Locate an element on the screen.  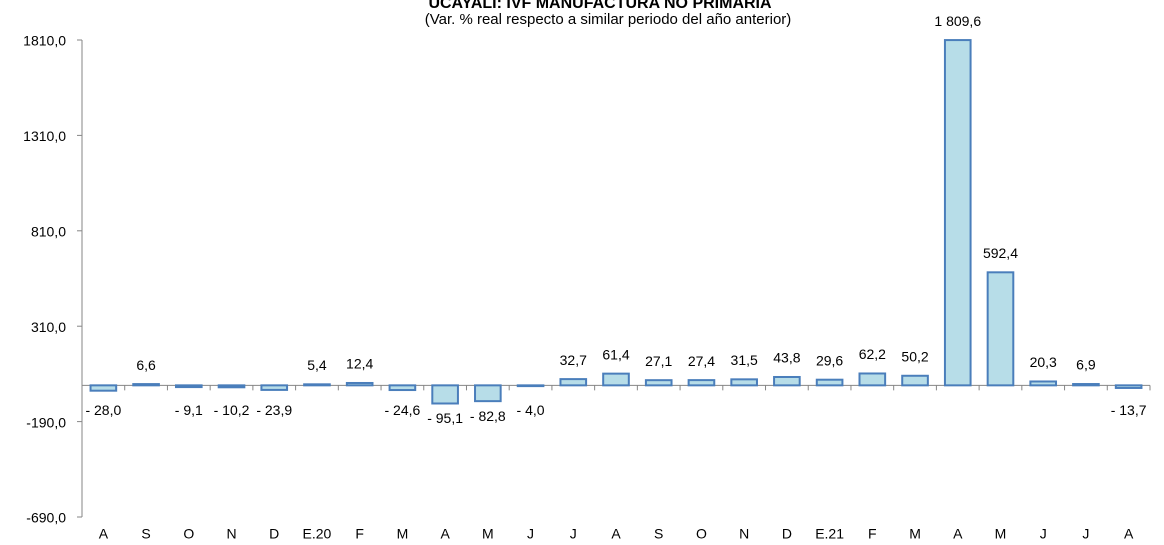
value-label: 29,6 is located at coordinates (829, 360).